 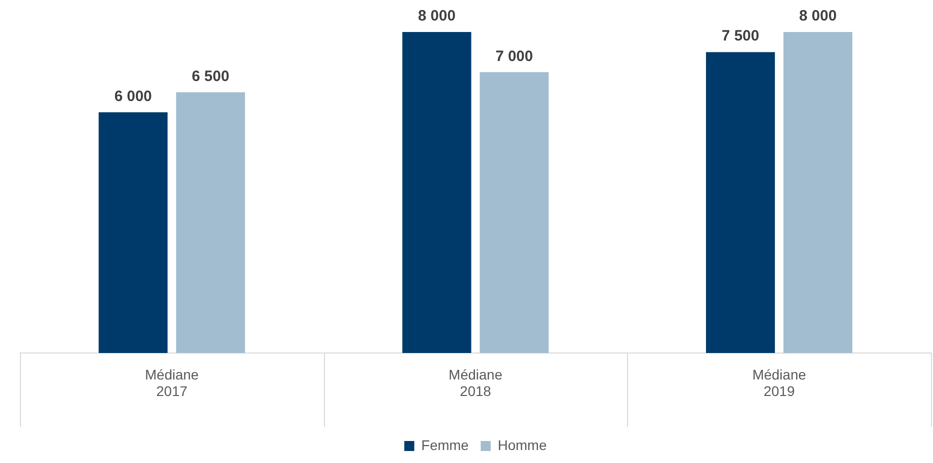 What do you see at coordinates (445, 444) in the screenshot?
I see `legend-label: Femme` at bounding box center [445, 444].